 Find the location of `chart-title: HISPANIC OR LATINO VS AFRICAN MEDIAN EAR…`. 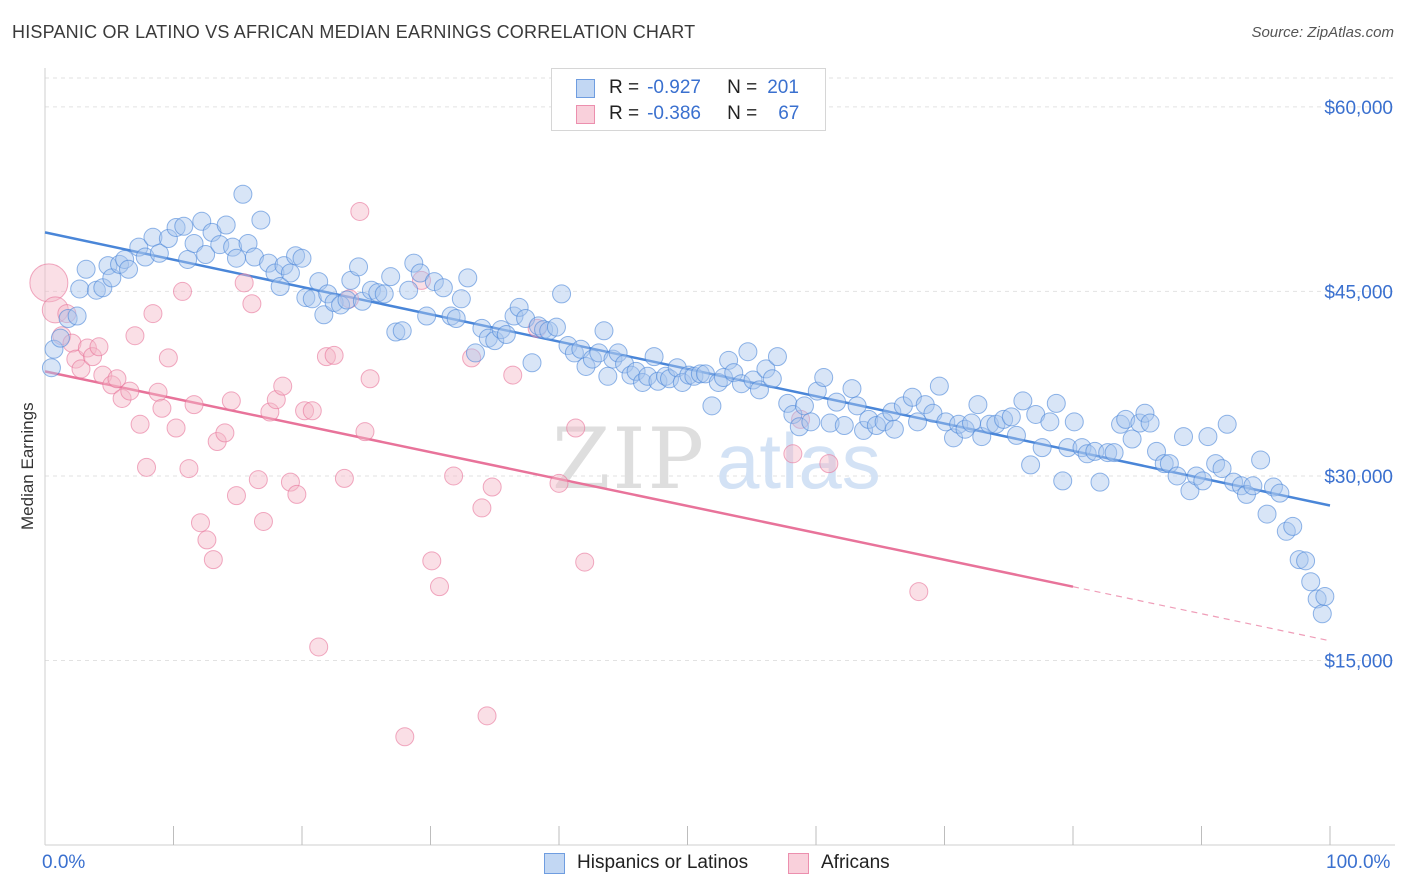

chart-title: HISPANIC OR LATINO VS AFRICAN MEDIAN EAR… is located at coordinates (354, 32).